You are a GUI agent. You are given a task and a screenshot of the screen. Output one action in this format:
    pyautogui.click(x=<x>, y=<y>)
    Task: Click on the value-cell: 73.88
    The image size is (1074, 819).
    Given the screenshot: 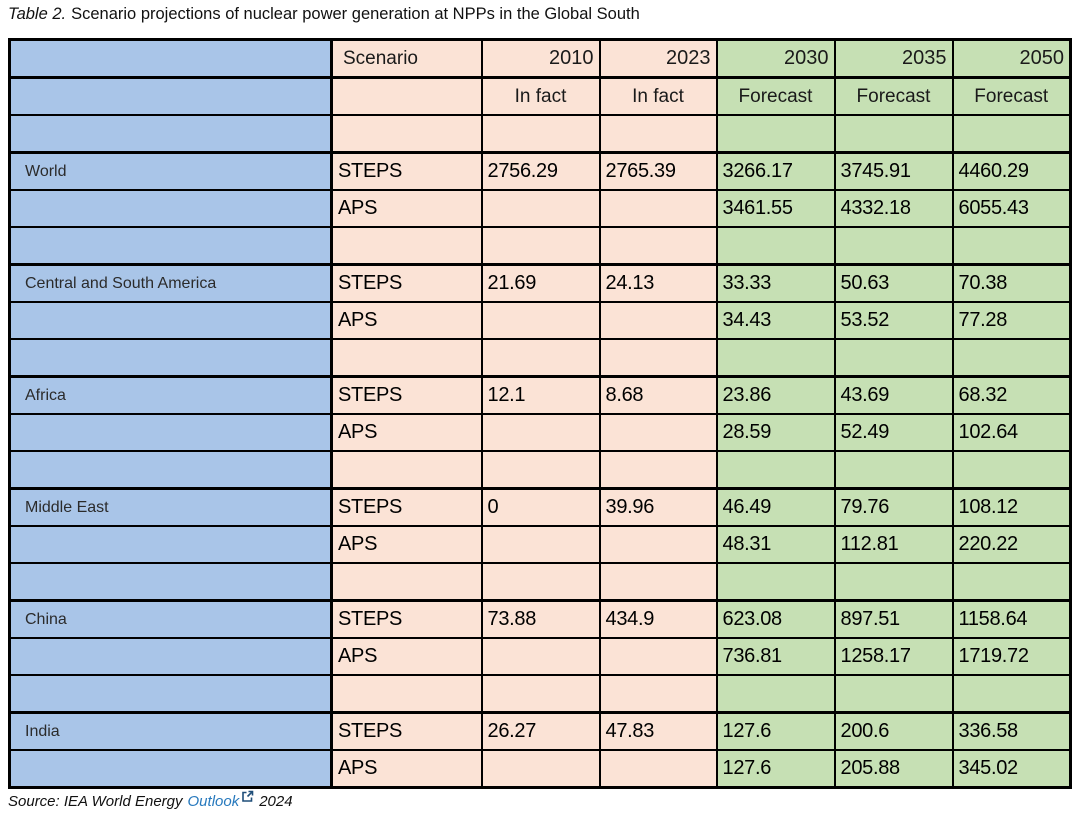 What is the action you would take?
    pyautogui.click(x=540, y=619)
    